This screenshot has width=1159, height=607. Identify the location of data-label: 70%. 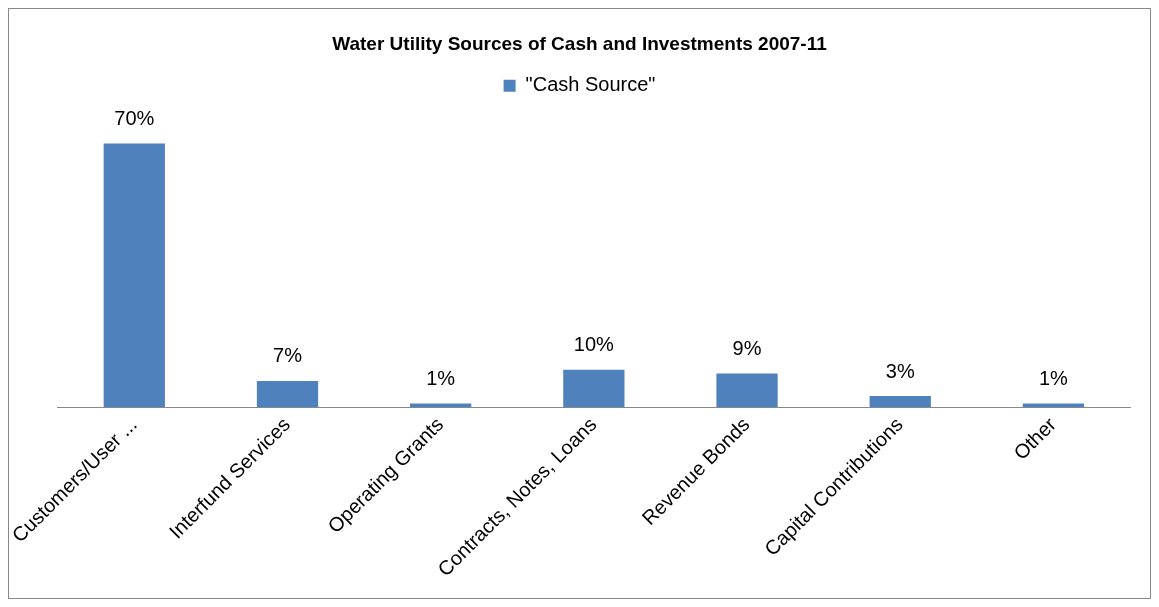
(134, 118).